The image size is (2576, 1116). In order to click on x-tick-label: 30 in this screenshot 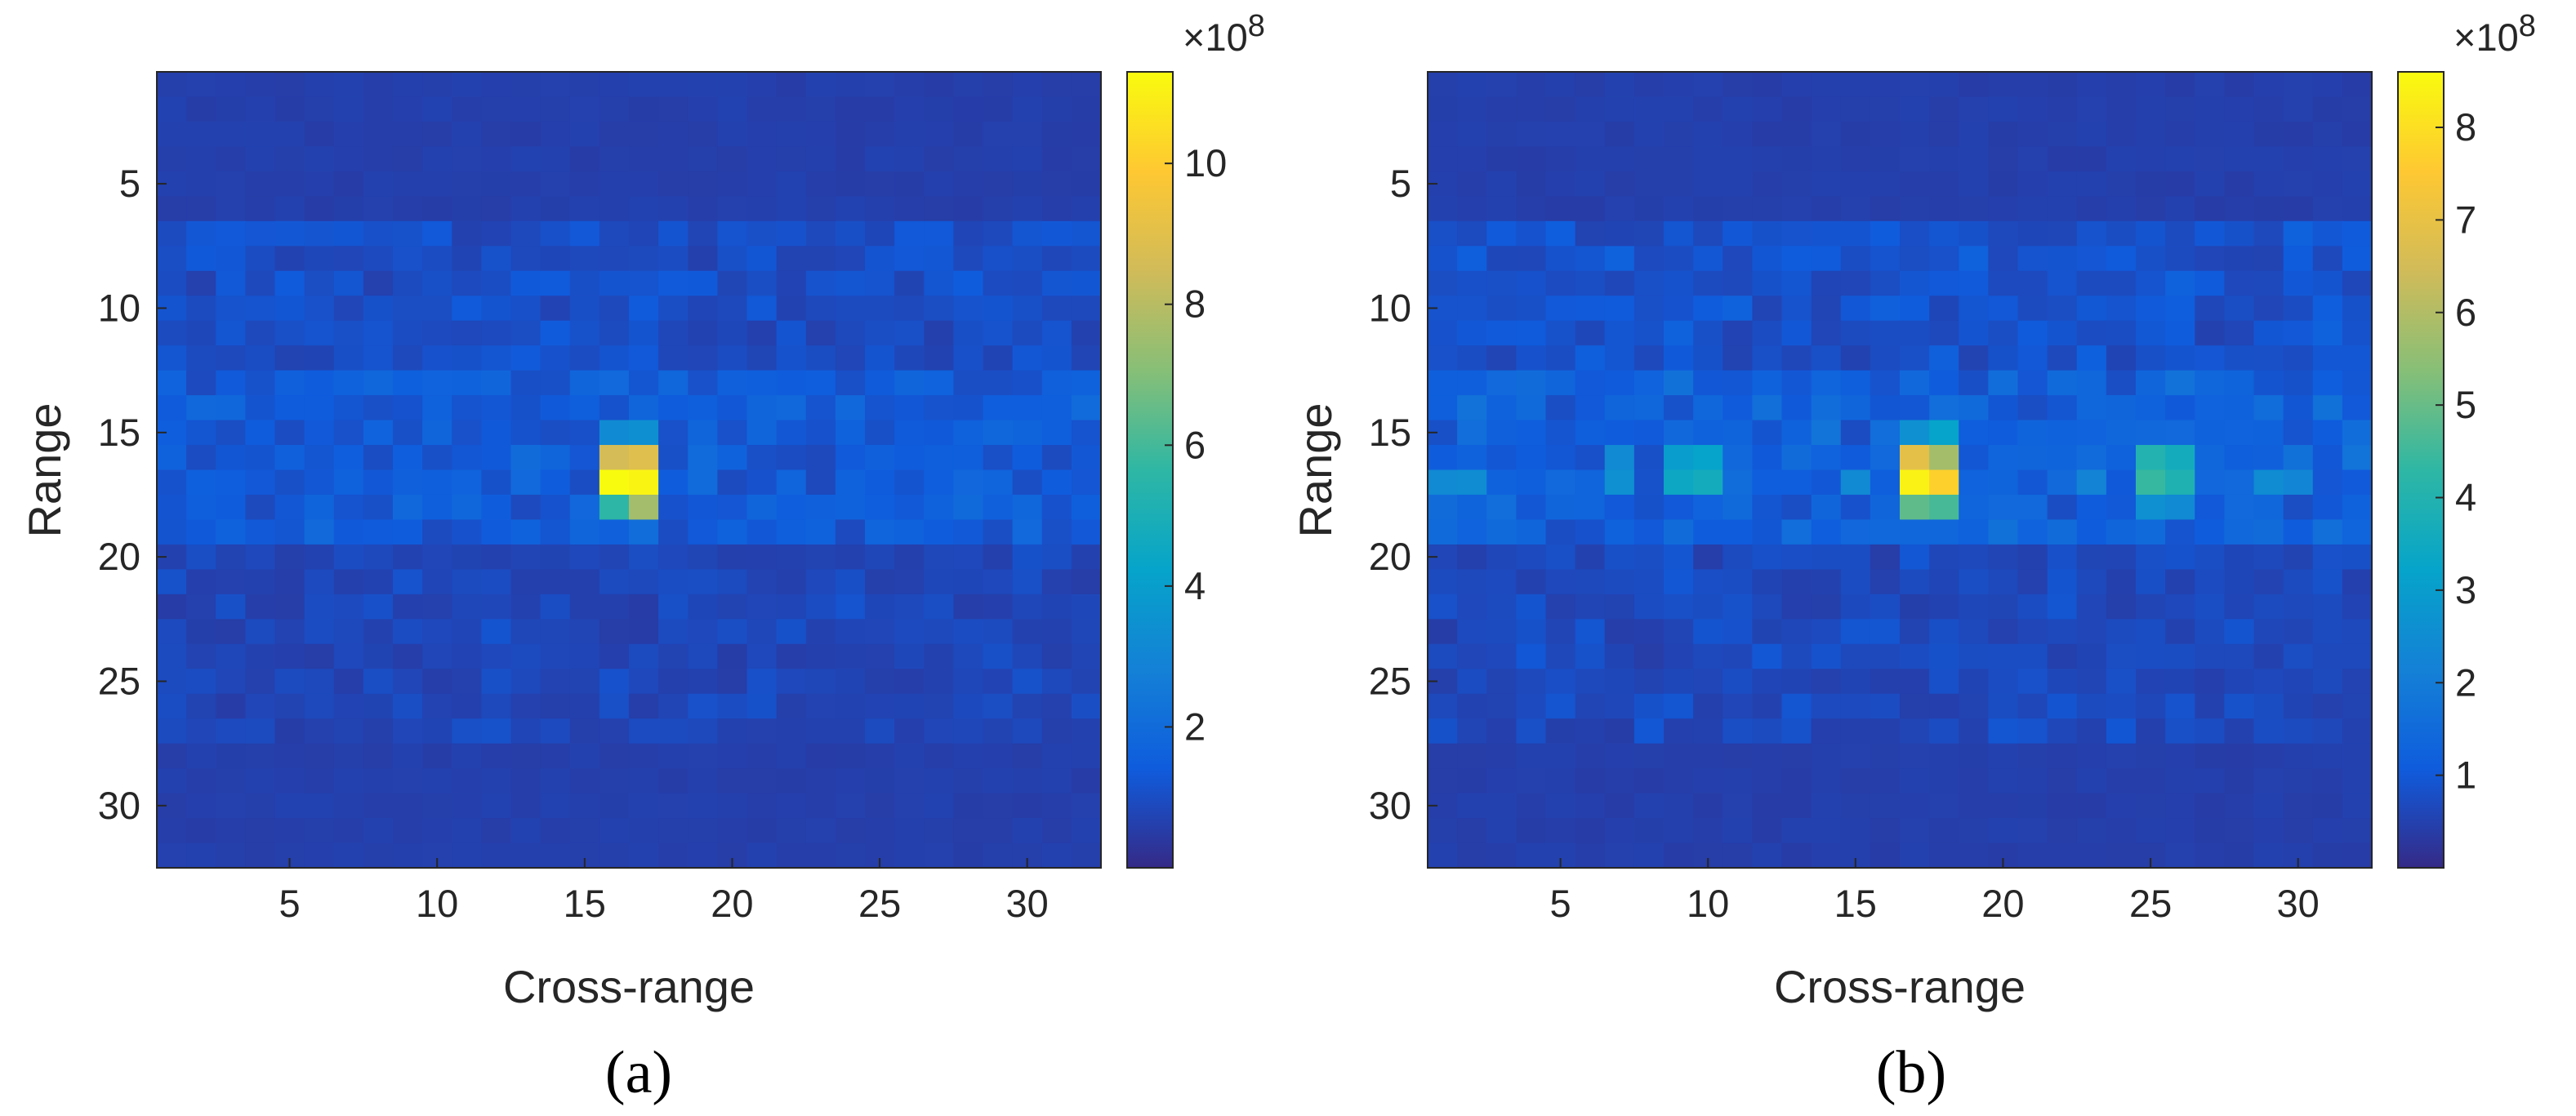, I will do `click(2298, 903)`.